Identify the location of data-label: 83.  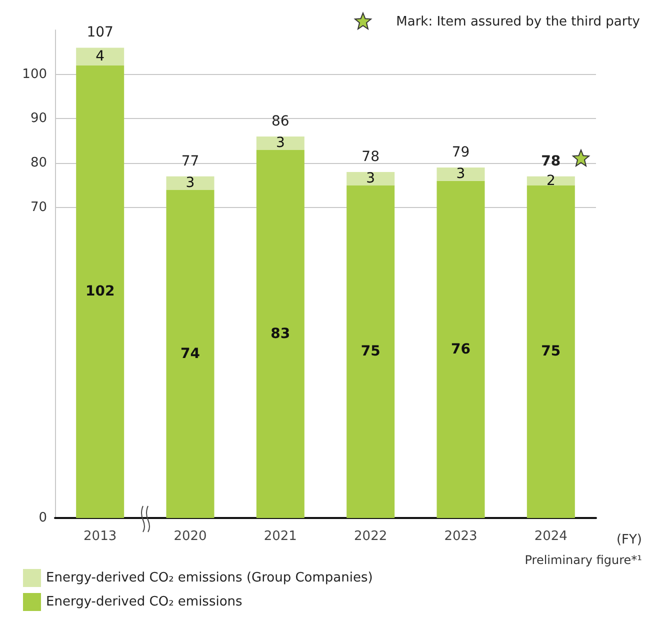
(280, 334).